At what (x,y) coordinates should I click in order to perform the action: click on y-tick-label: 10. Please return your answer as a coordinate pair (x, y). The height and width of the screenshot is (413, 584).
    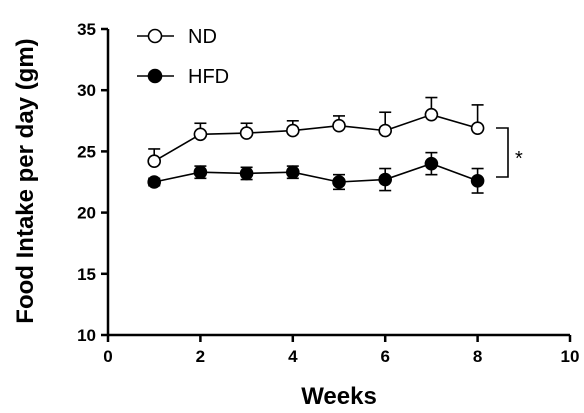
    Looking at the image, I should click on (86, 335).